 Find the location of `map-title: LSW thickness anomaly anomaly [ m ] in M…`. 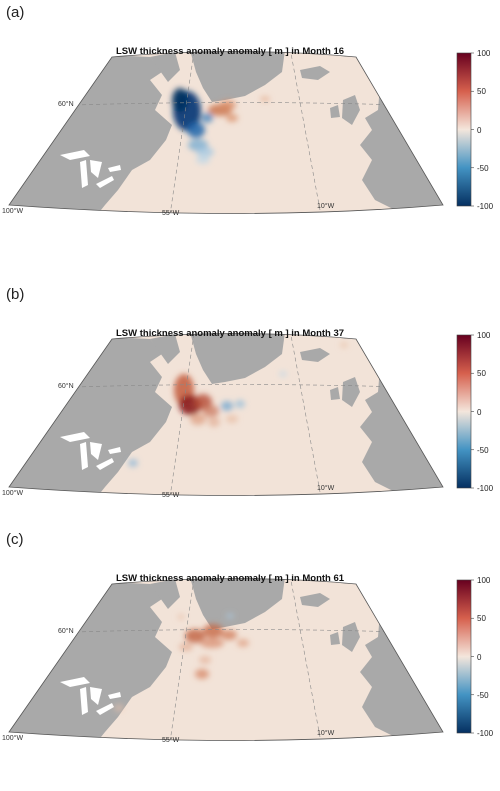

map-title: LSW thickness anomaly anomaly [ m ] in M… is located at coordinates (230, 51).